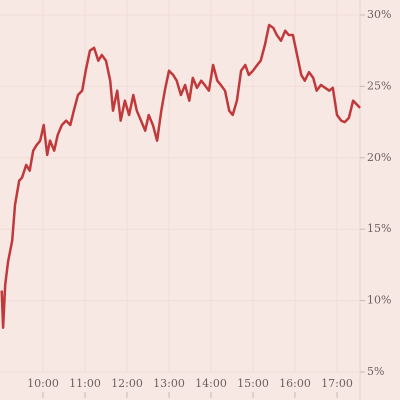 This screenshot has width=400, height=400. Describe the element at coordinates (253, 383) in the screenshot. I see `x-tick-label: 15:00` at that location.